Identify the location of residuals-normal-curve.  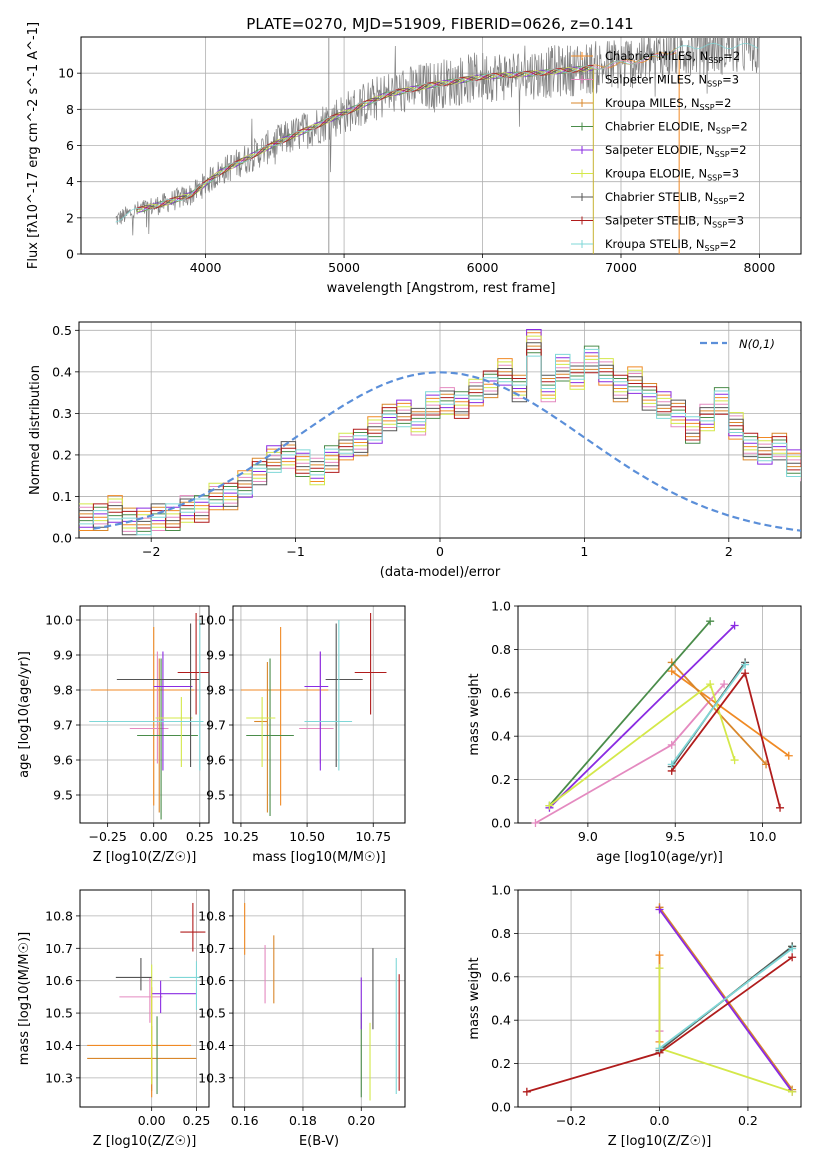
(447, 451).